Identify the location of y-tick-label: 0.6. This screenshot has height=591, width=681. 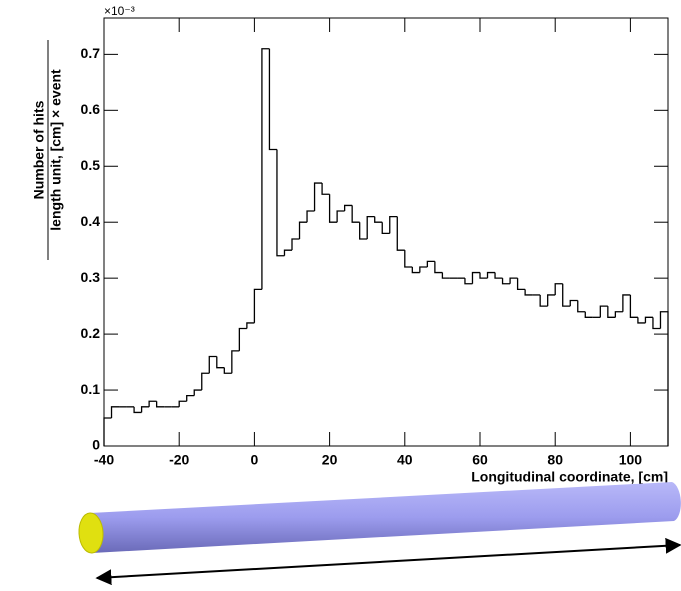
(91, 109).